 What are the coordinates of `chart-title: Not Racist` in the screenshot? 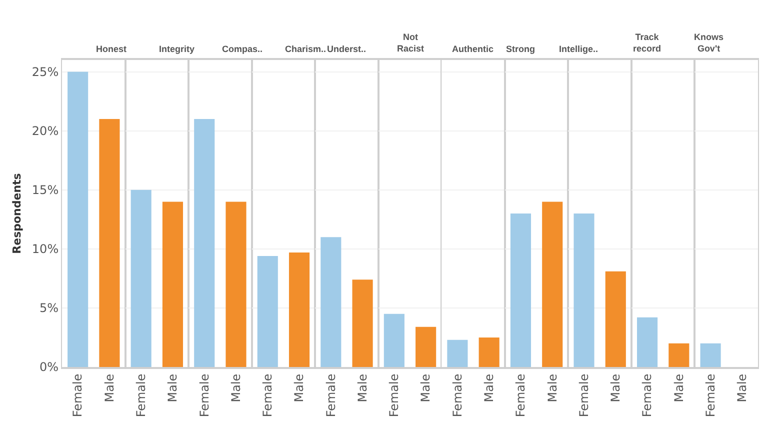 It's located at (410, 43).